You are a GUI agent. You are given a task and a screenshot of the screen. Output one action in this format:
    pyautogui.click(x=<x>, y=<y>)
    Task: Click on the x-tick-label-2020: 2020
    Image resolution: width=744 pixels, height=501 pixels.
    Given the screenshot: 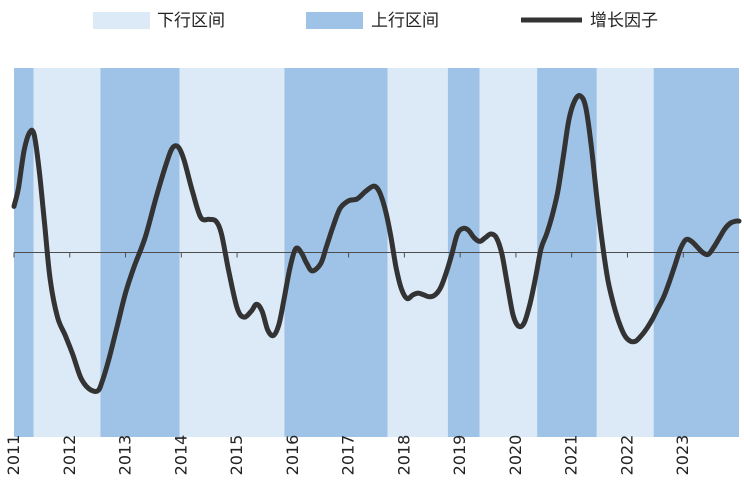 What is the action you would take?
    pyautogui.click(x=515, y=455)
    